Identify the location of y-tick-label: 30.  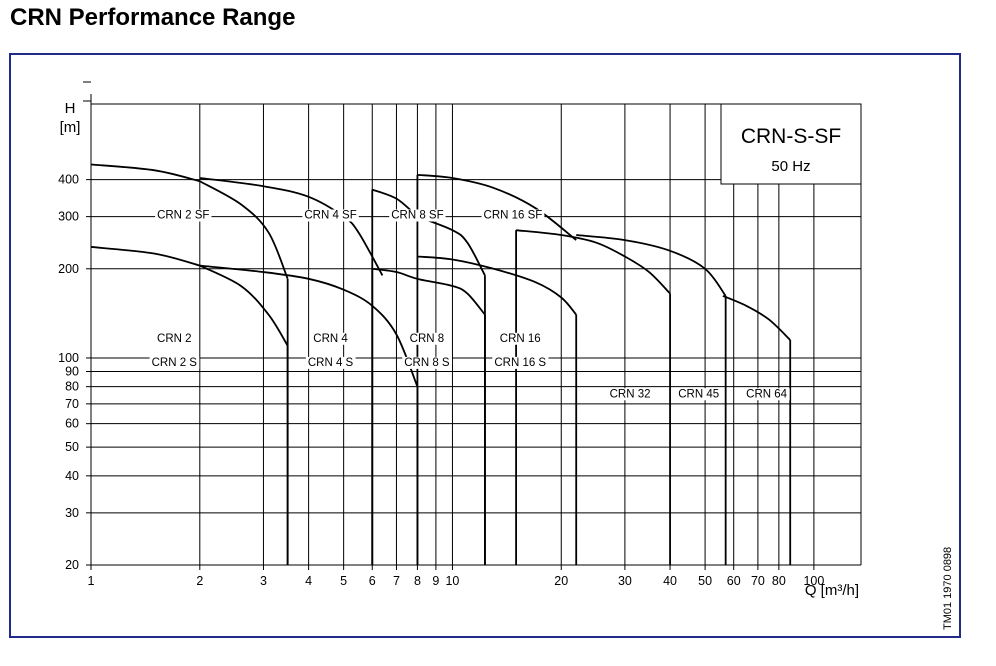
(72, 513).